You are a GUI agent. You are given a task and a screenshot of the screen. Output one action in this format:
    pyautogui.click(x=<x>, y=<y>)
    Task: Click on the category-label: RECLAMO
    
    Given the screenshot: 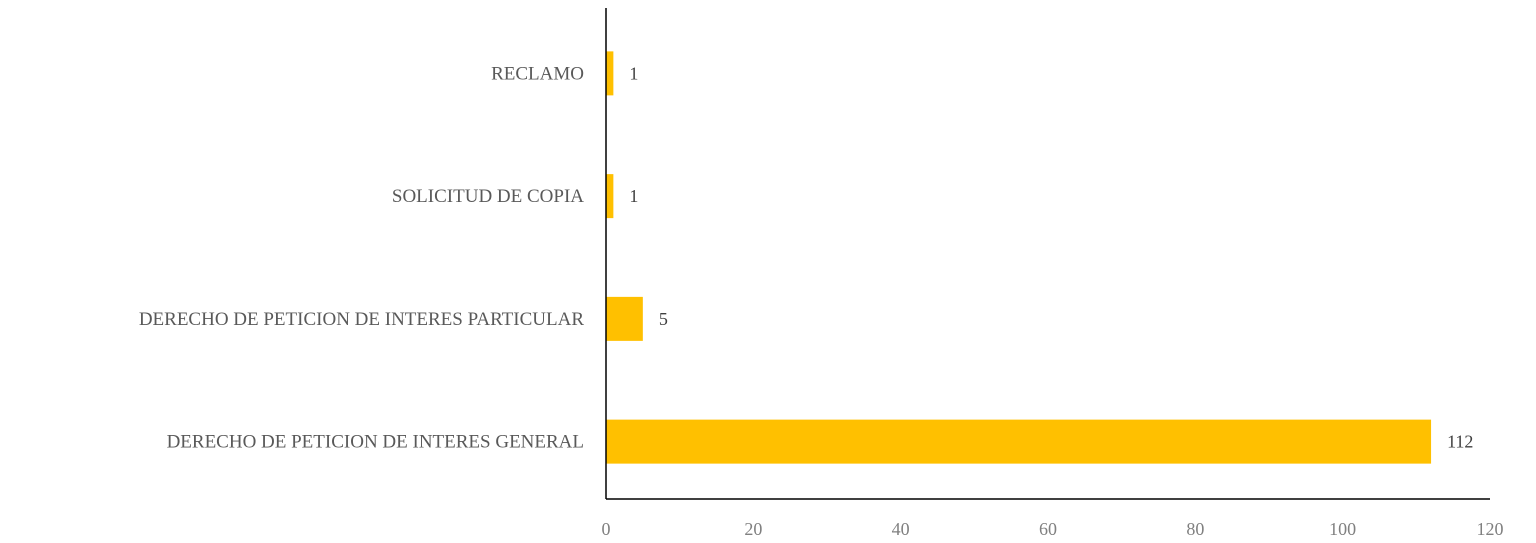 What is the action you would take?
    pyautogui.click(x=537, y=73)
    